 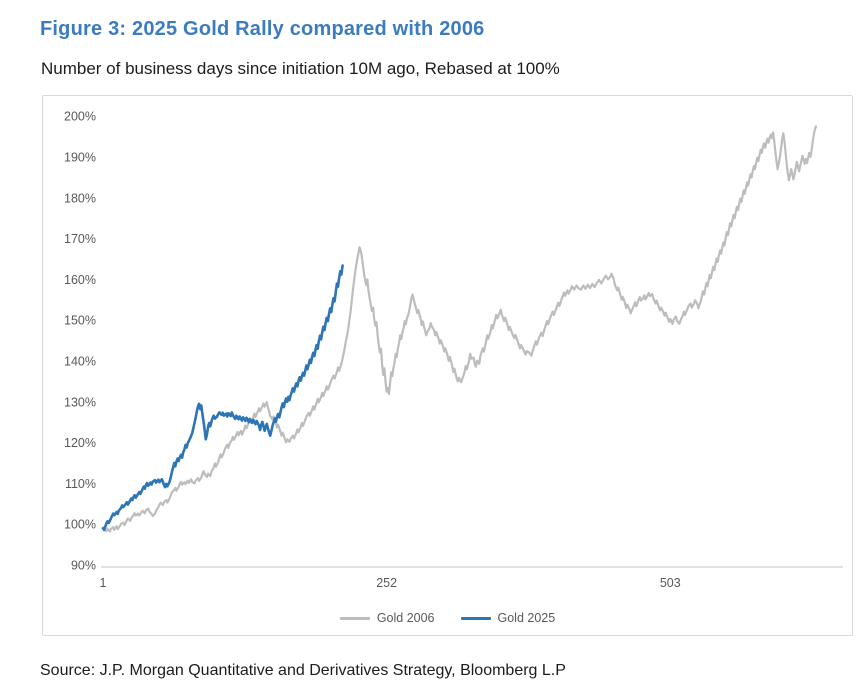 What do you see at coordinates (80, 443) in the screenshot?
I see `y-tick-label: 120%` at bounding box center [80, 443].